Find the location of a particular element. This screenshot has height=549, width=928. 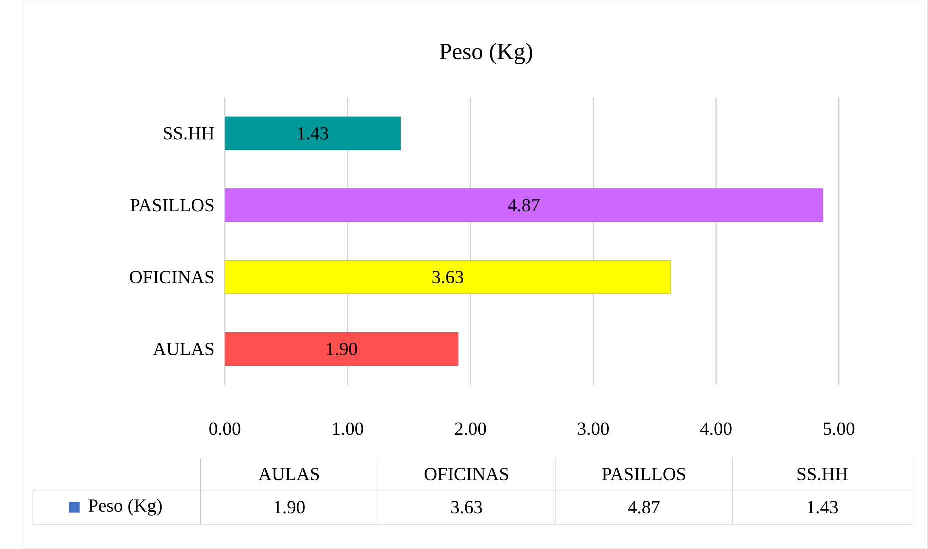

text: 1.90 is located at coordinates (289, 507).